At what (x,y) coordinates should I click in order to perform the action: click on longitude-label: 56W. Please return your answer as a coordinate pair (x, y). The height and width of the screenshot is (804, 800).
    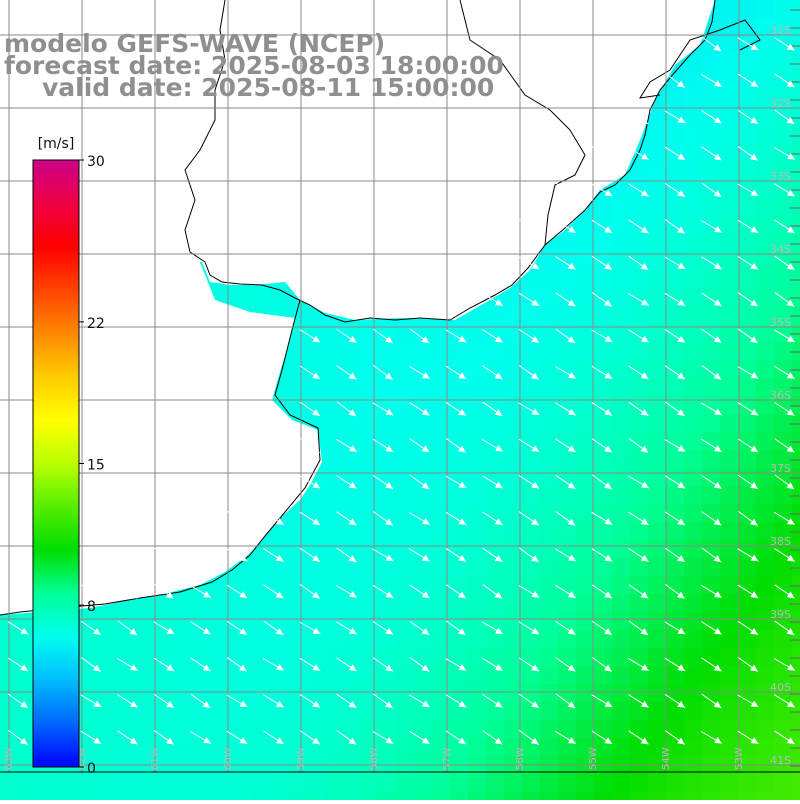
    Looking at the image, I should click on (520, 758).